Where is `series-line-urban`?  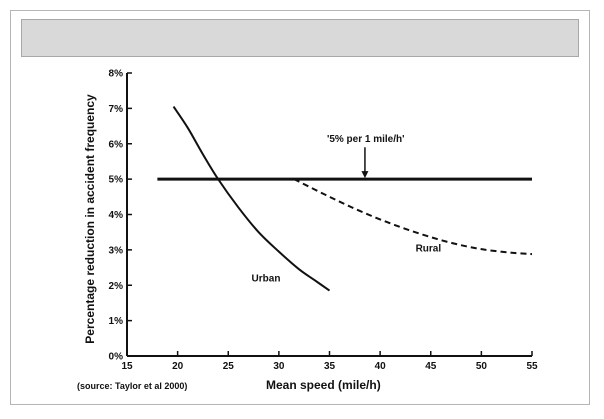 series-line-urban is located at coordinates (251, 199).